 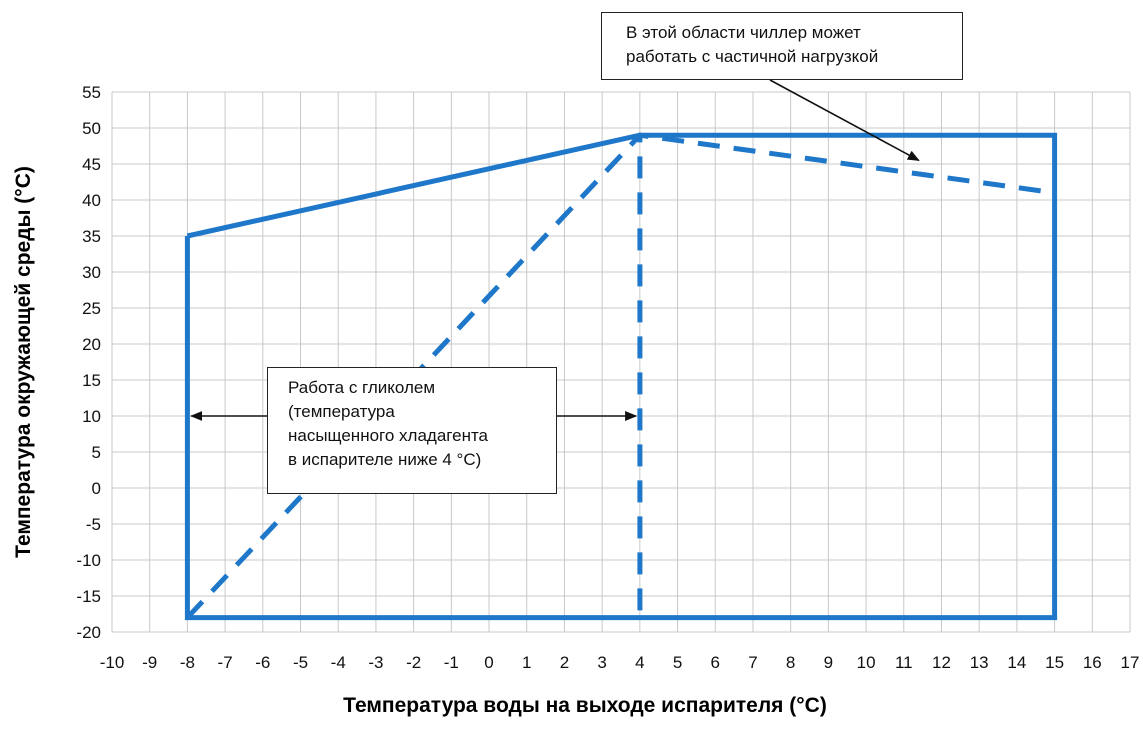 What do you see at coordinates (91, 236) in the screenshot?
I see `y-tick-label: 35` at bounding box center [91, 236].